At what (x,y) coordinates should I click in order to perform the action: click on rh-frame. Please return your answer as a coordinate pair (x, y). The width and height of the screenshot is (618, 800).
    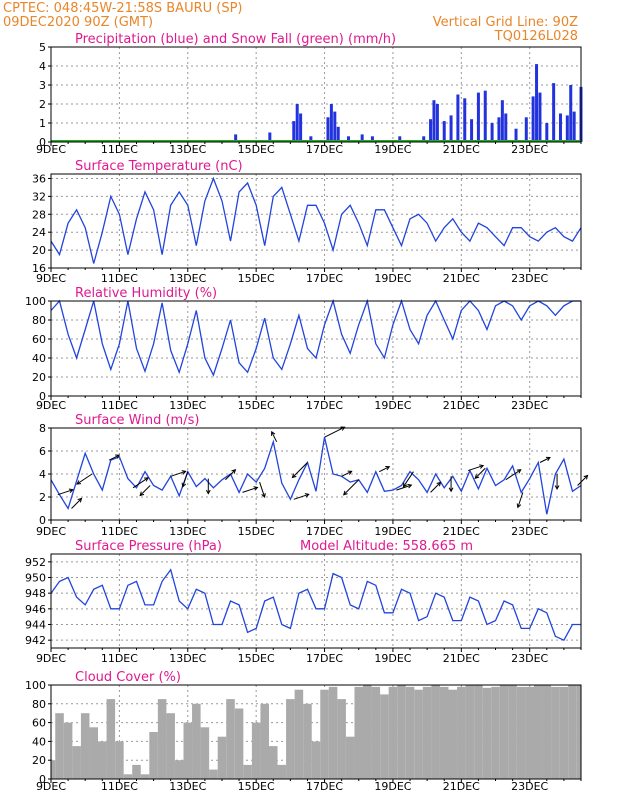
    Looking at the image, I should click on (316, 348).